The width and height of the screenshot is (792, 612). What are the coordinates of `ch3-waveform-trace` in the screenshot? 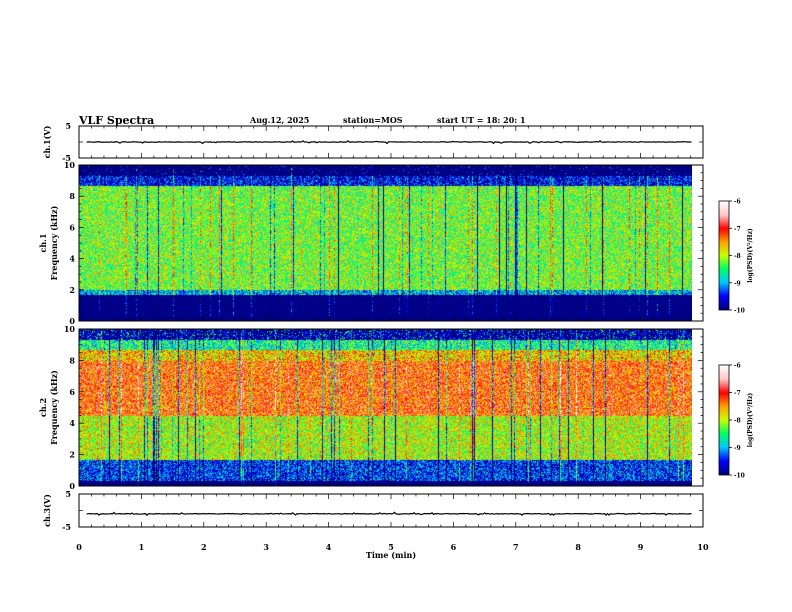 It's located at (389, 514).